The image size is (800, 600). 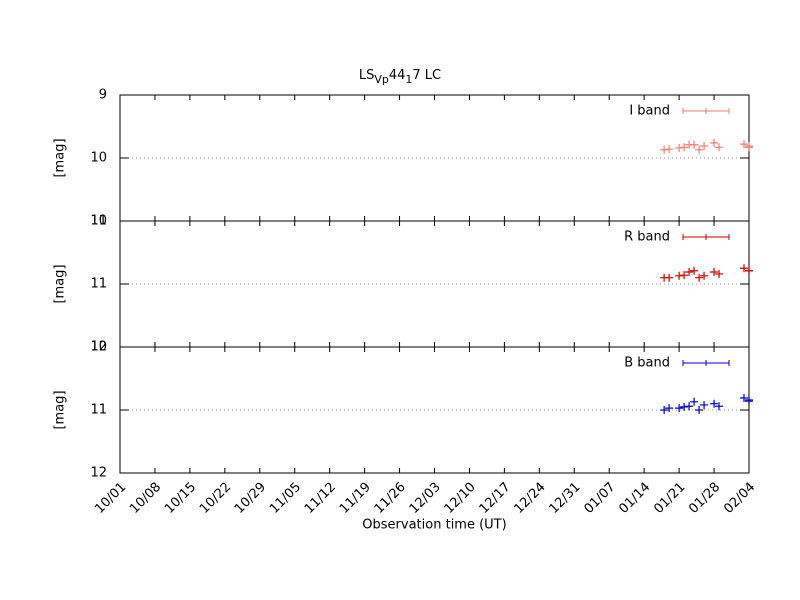 What do you see at coordinates (425, 498) in the screenshot?
I see `x-tick-label: 12/03` at bounding box center [425, 498].